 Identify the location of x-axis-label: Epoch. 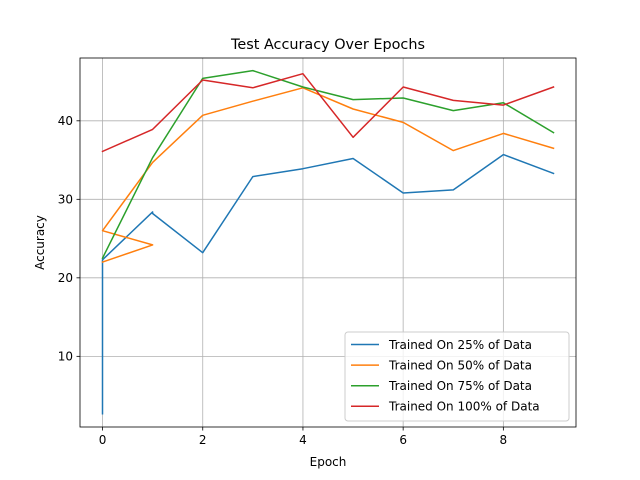
(328, 462).